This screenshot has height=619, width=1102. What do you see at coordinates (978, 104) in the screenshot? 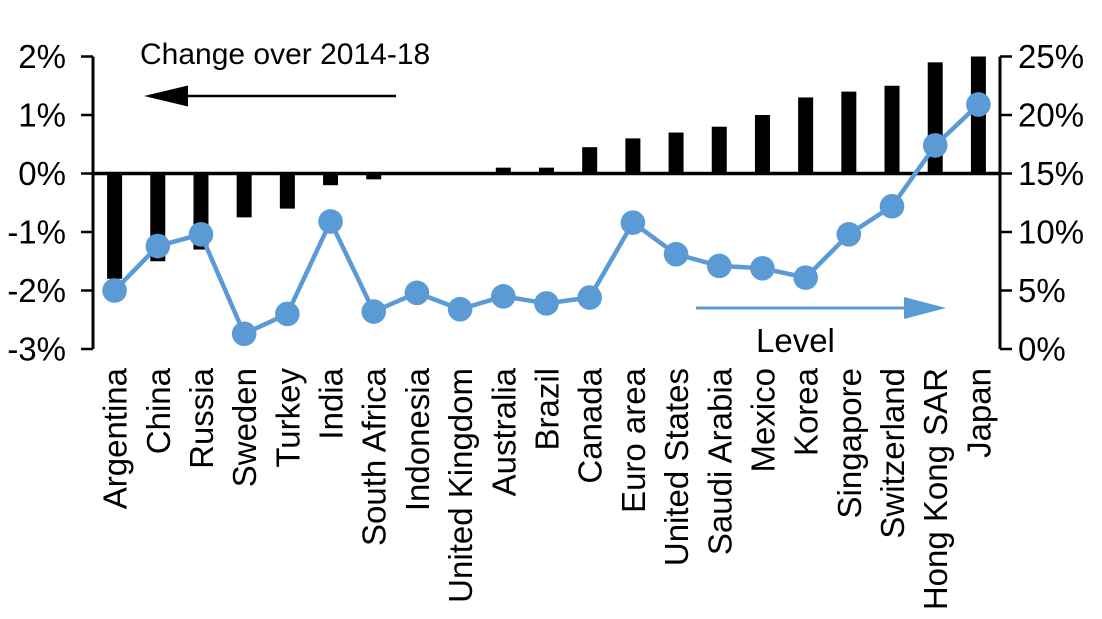
I see `marker-japan` at bounding box center [978, 104].